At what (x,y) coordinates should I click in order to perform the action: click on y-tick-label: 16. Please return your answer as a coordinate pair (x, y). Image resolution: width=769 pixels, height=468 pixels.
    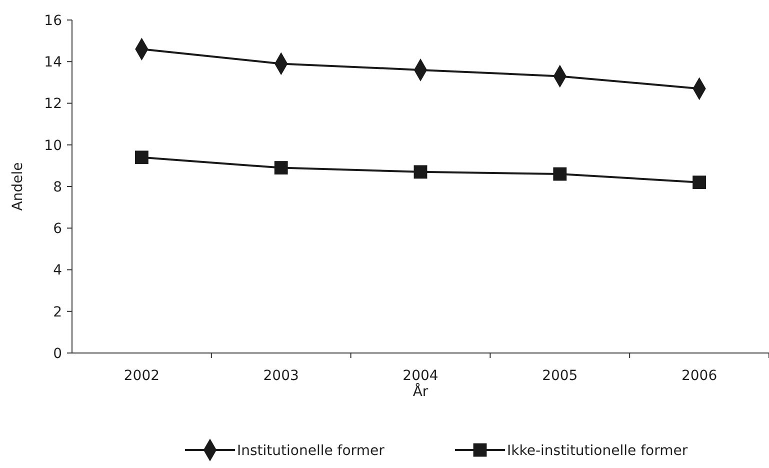
    Looking at the image, I should click on (53, 20).